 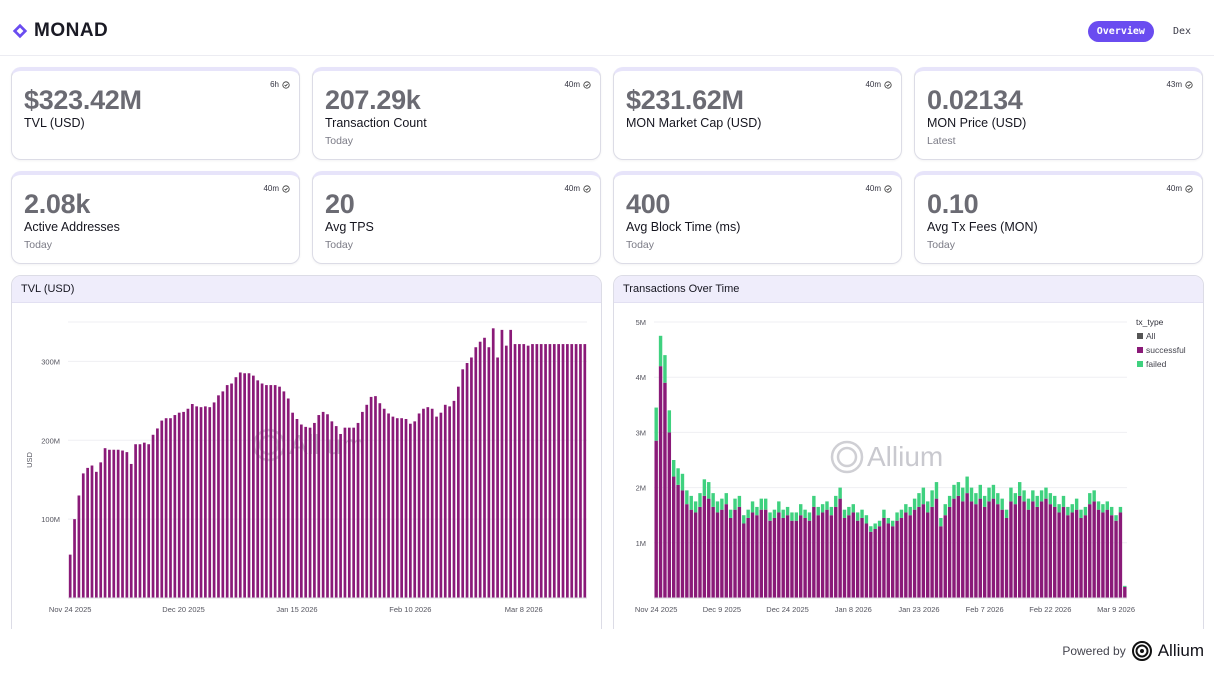 What do you see at coordinates (1094, 651) in the screenshot?
I see `powered-by-text: Powered by` at bounding box center [1094, 651].